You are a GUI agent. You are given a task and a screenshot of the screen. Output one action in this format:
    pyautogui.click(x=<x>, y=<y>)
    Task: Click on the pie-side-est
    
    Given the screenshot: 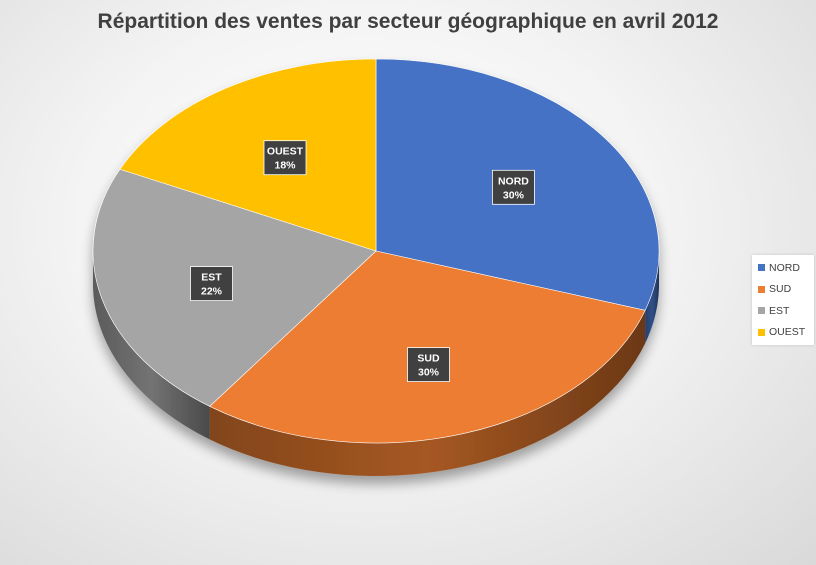 What is the action you would take?
    pyautogui.click(x=151, y=345)
    